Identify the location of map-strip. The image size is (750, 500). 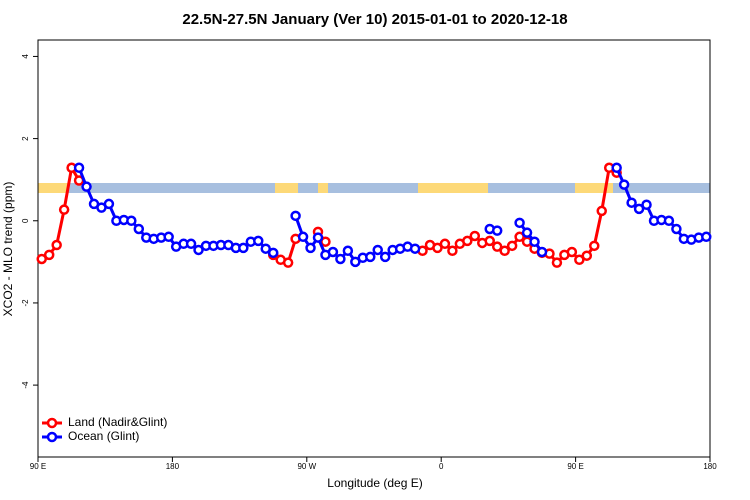
(374, 188).